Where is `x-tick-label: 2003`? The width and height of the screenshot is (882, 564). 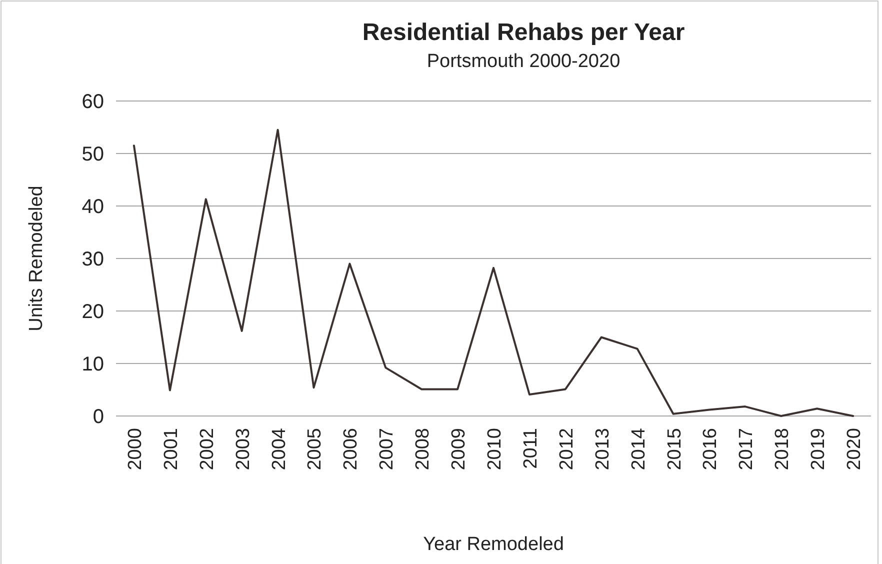 x-tick-label: 2003 is located at coordinates (243, 449).